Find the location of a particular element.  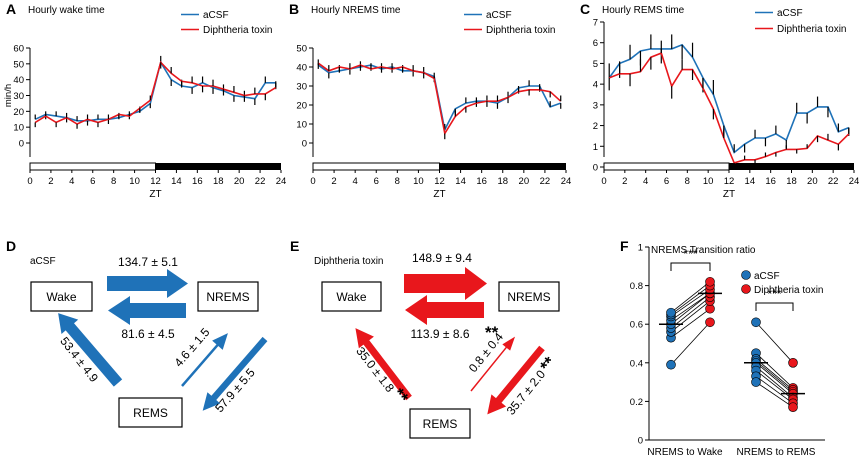

y-tick-label: 5 is located at coordinates (595, 64).